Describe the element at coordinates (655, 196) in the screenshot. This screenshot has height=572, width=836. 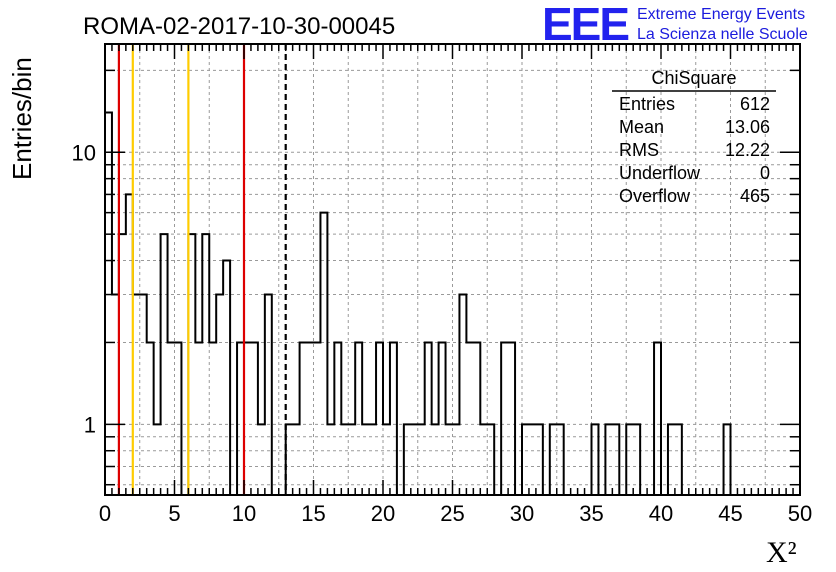
I see `stats-label: Overflow` at that location.